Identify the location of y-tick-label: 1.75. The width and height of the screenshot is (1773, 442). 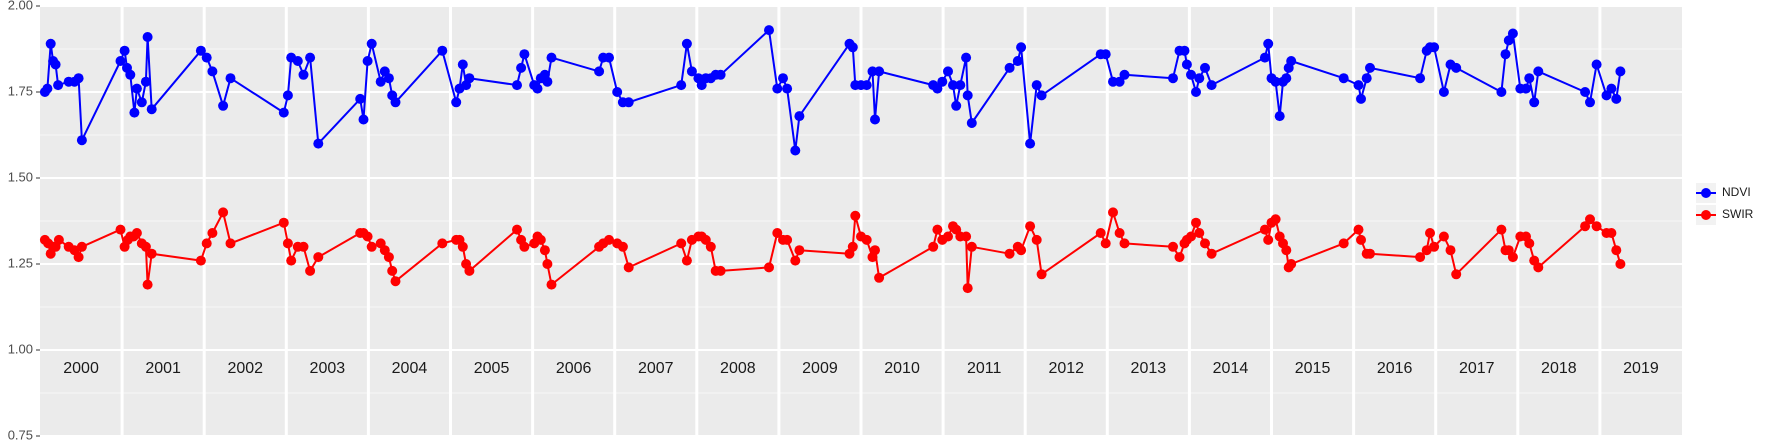
(20, 90).